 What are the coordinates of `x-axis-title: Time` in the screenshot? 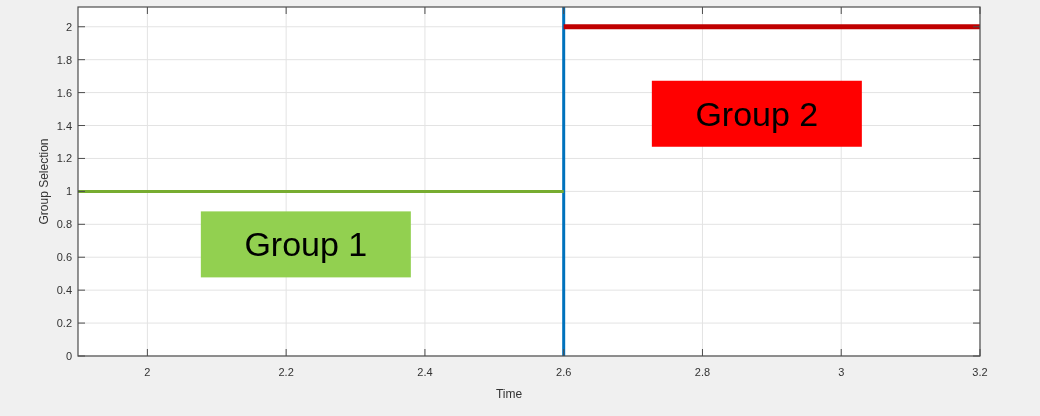 It's located at (509, 394).